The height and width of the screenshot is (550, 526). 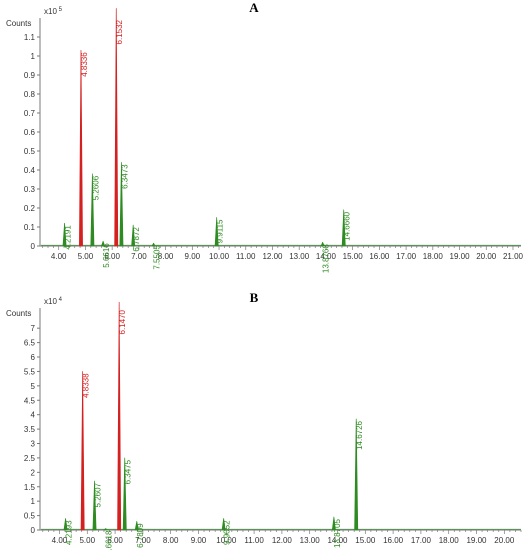 I want to click on peak-label-6.7872: 6.7872, so click(x=136, y=239).